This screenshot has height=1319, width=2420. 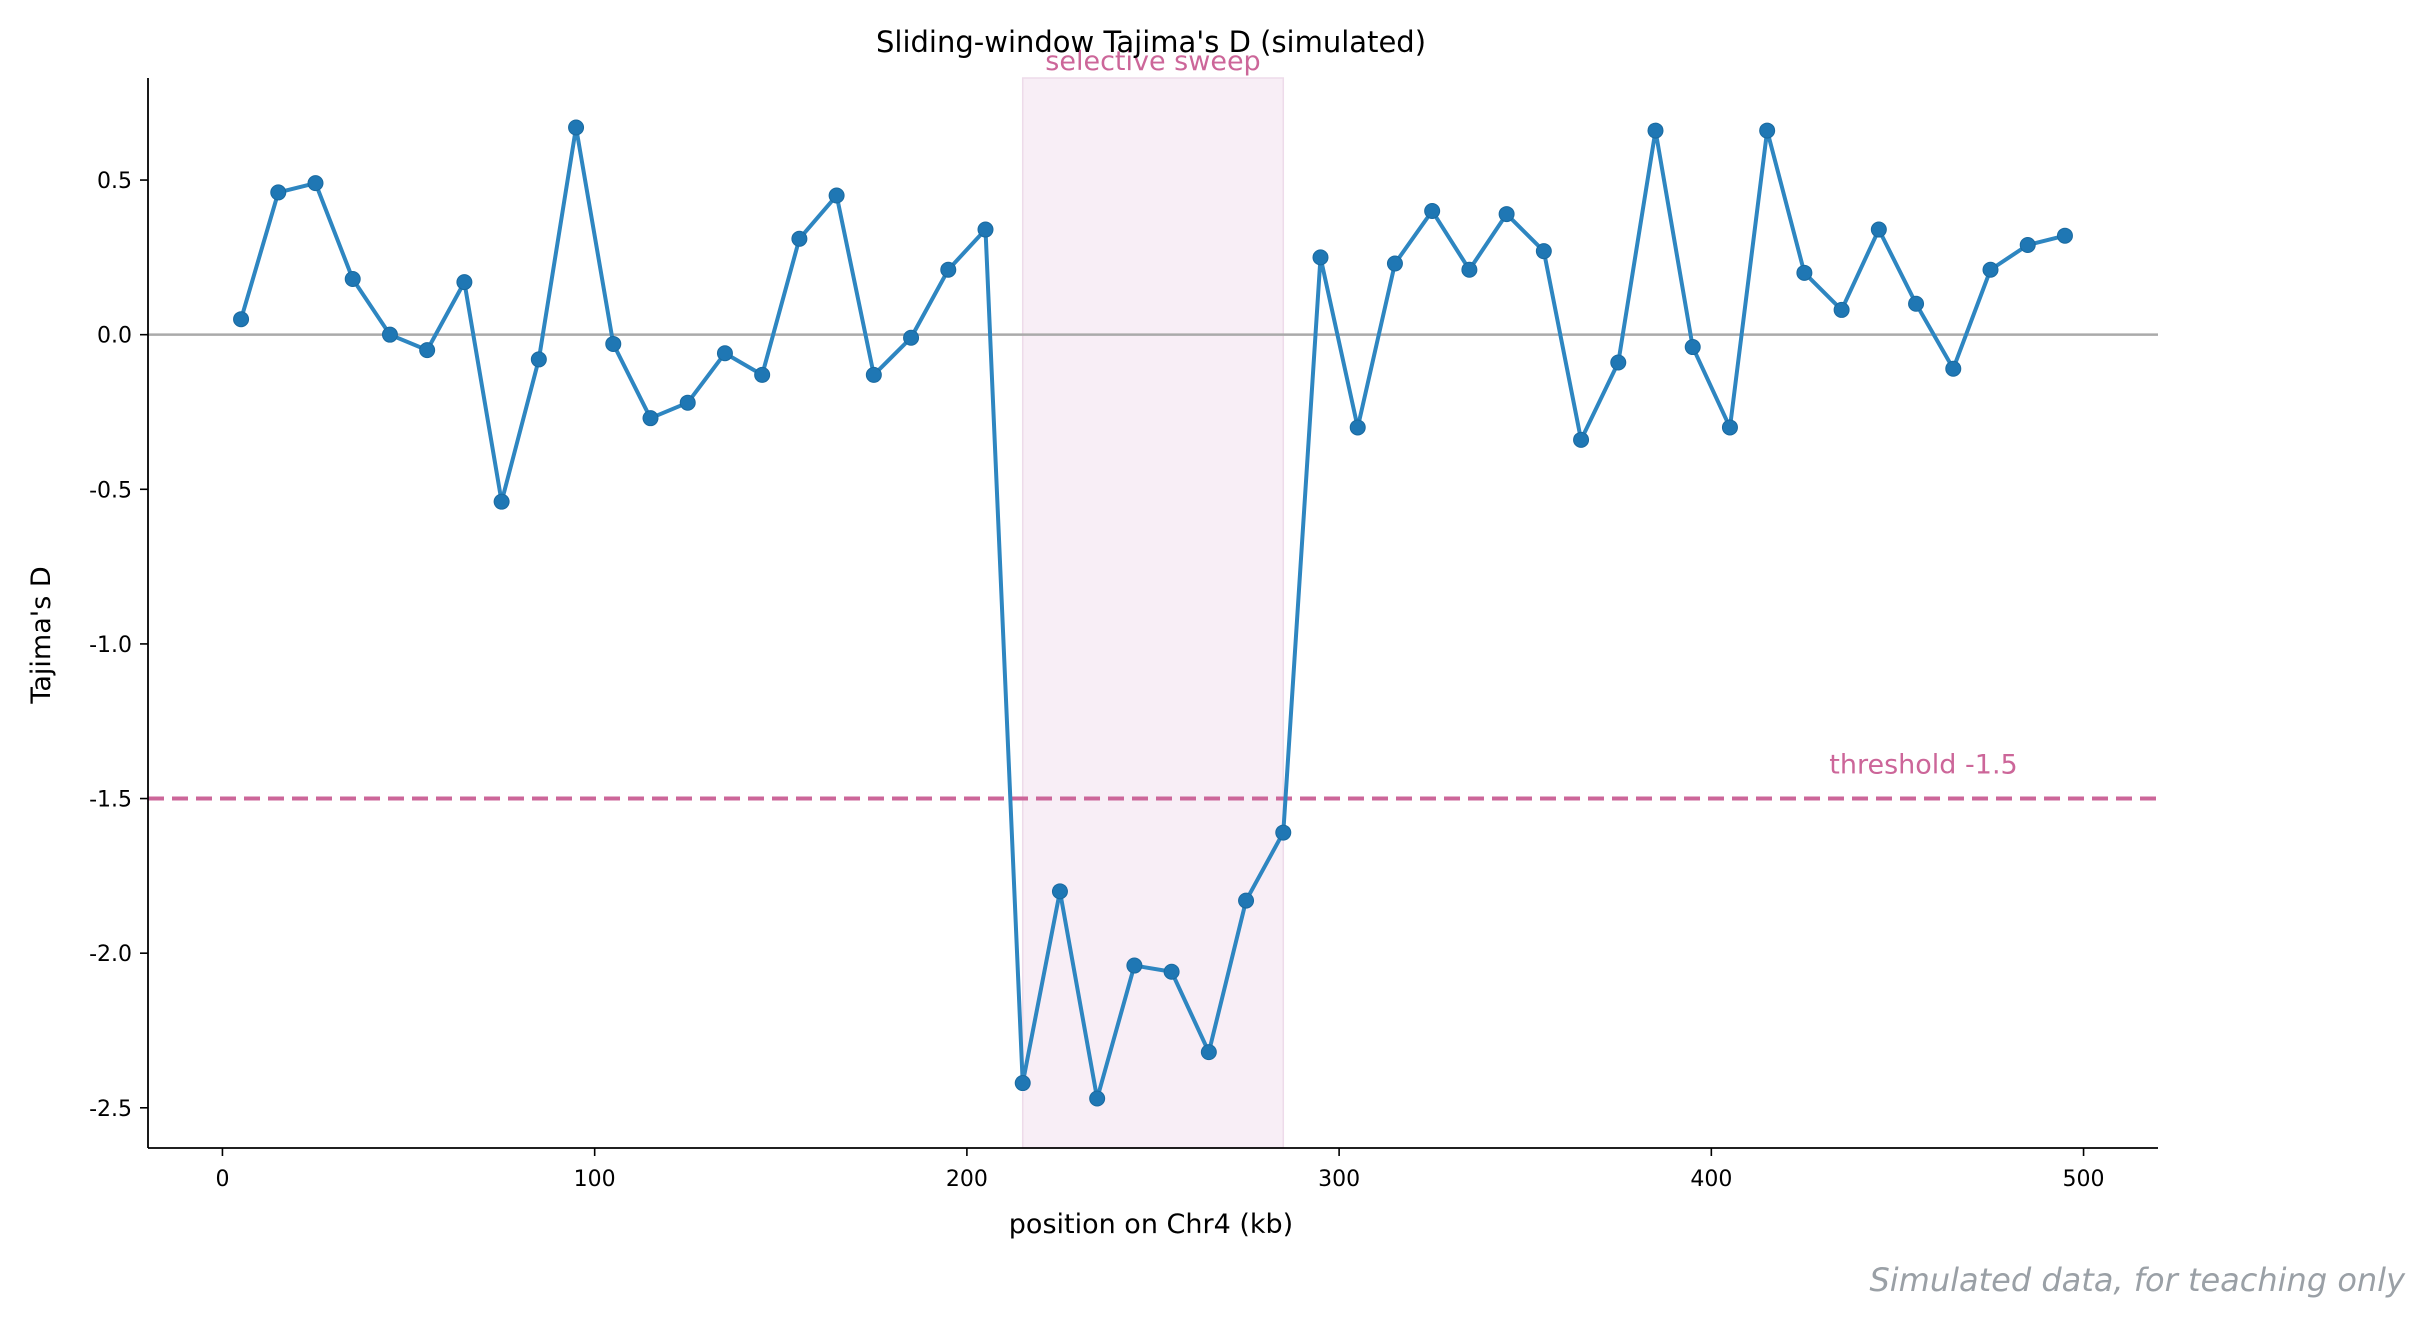 What do you see at coordinates (1152, 61) in the screenshot?
I see `sweep-label: selective sweep` at bounding box center [1152, 61].